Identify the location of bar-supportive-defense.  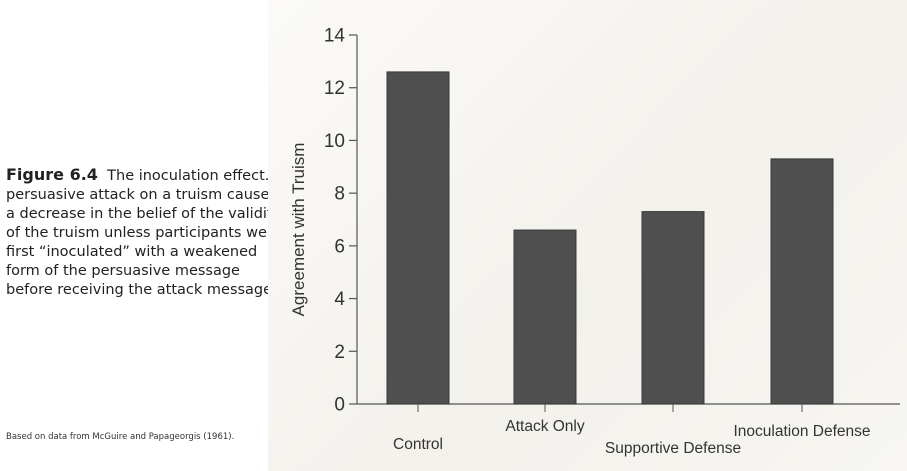
(673, 308).